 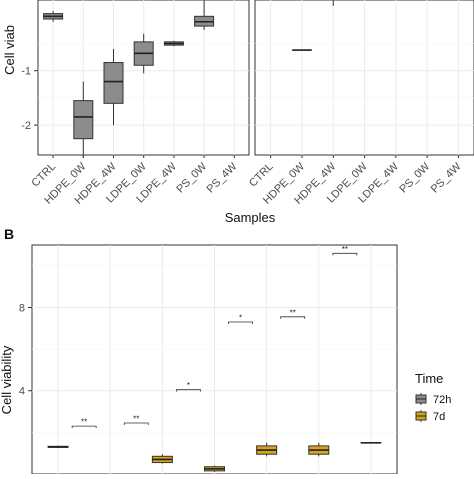 I want to click on box-hdpe-0w, so click(x=83, y=120).